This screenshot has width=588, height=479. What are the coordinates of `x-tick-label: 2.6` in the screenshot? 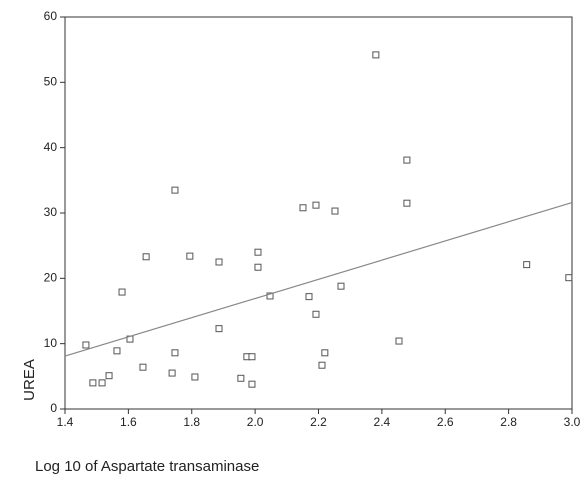 It's located at (445, 422).